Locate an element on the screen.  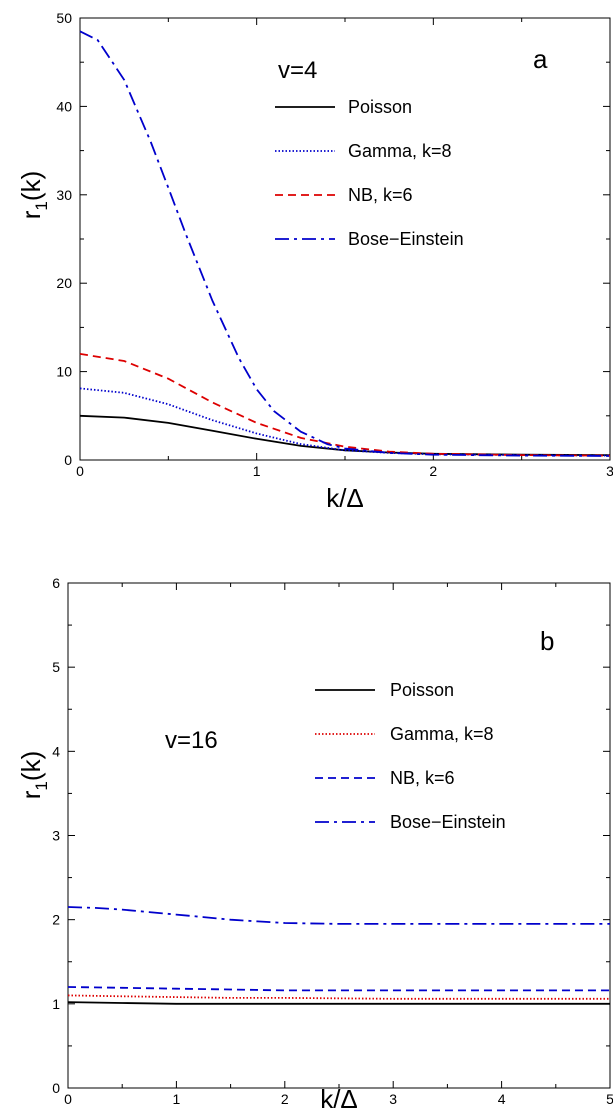
panel-label: b is located at coordinates (547, 641).